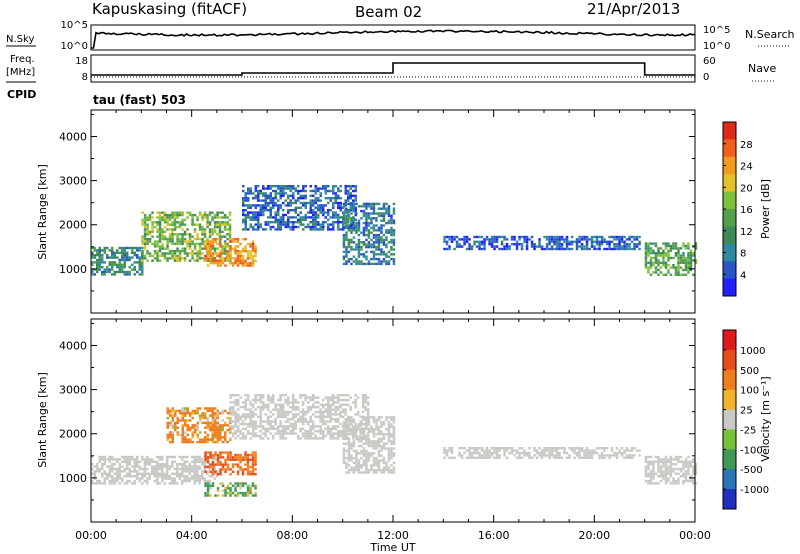 The width and height of the screenshot is (800, 554). I want to click on y-tick-label: 2000, so click(73, 225).